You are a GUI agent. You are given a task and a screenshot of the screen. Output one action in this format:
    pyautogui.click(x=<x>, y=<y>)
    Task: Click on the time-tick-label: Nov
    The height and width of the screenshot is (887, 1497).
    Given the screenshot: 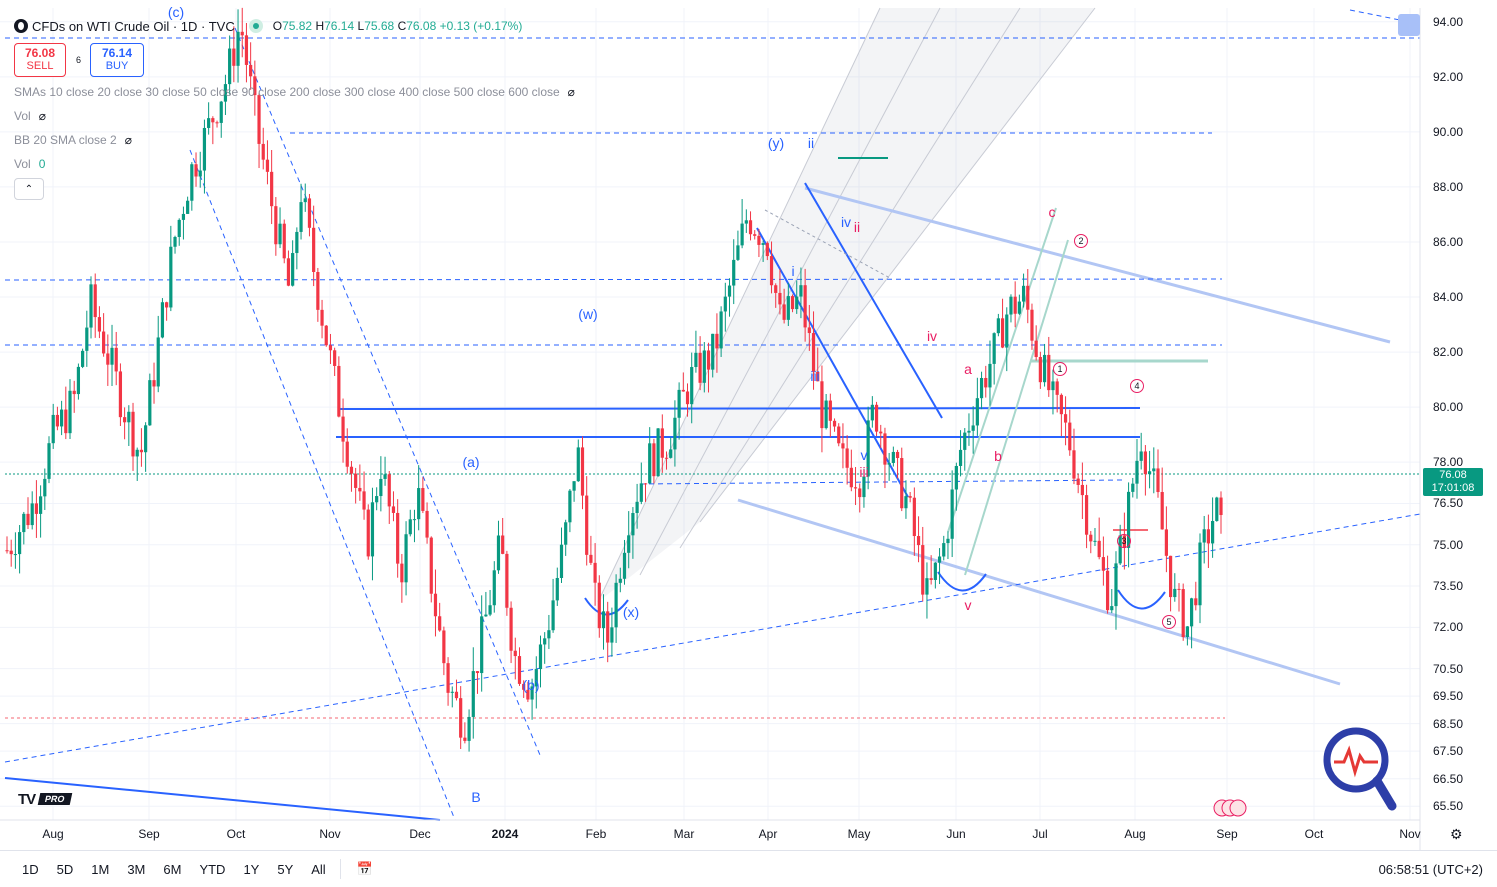 What is the action you would take?
    pyautogui.click(x=330, y=834)
    